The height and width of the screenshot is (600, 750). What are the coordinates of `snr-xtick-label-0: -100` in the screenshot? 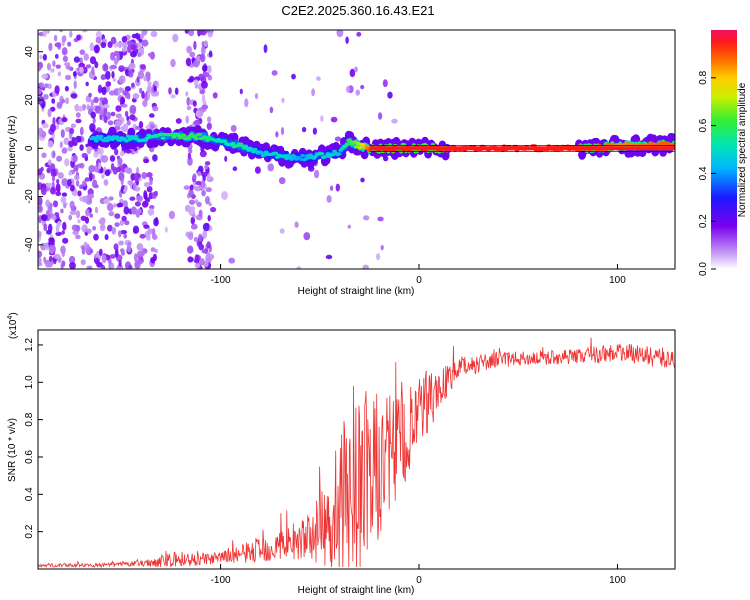 It's located at (221, 580).